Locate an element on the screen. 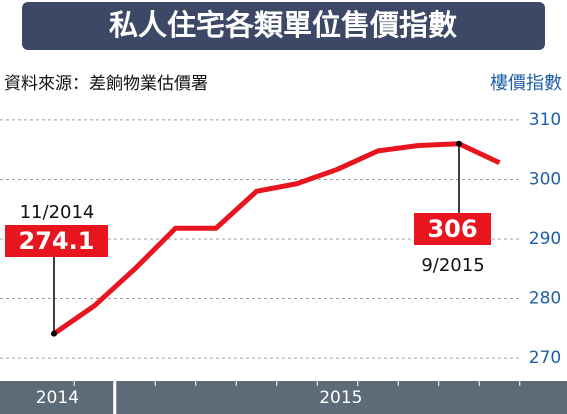 Image resolution: width=567 pixels, height=414 pixels. point-label: 11/2014 is located at coordinates (57, 212).